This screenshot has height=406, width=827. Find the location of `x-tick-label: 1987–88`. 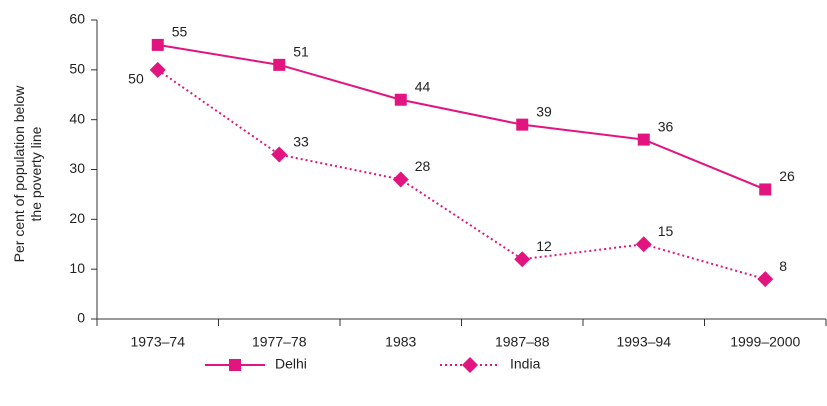

x-tick-label: 1987–88 is located at coordinates (522, 342).